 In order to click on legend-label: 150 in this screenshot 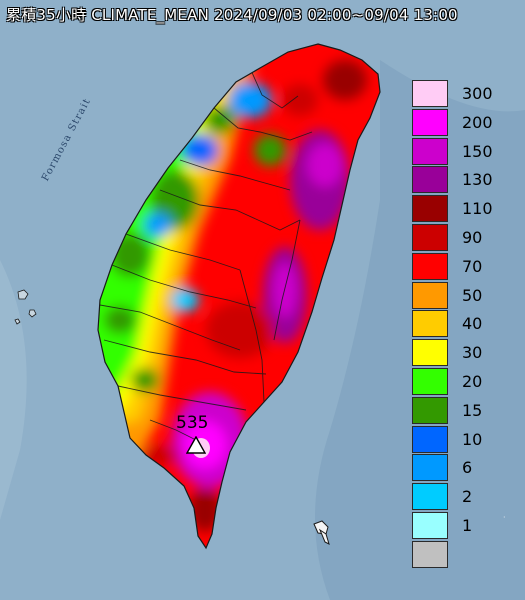, I will do `click(477, 151)`.